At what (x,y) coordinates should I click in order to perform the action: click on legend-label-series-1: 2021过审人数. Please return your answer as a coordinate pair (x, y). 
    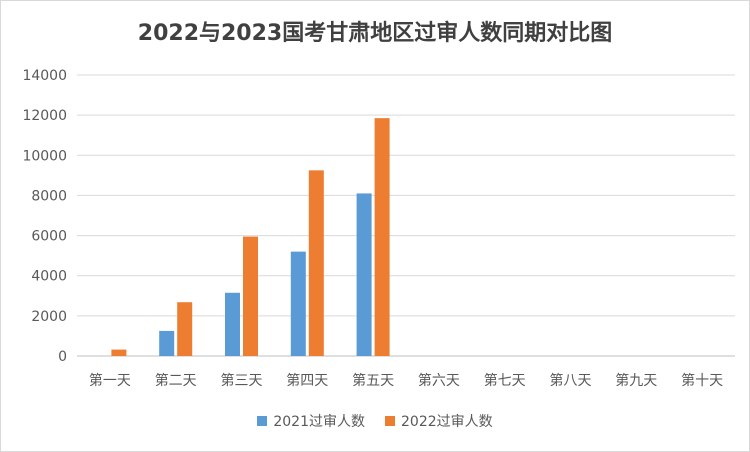
    Looking at the image, I should click on (319, 422).